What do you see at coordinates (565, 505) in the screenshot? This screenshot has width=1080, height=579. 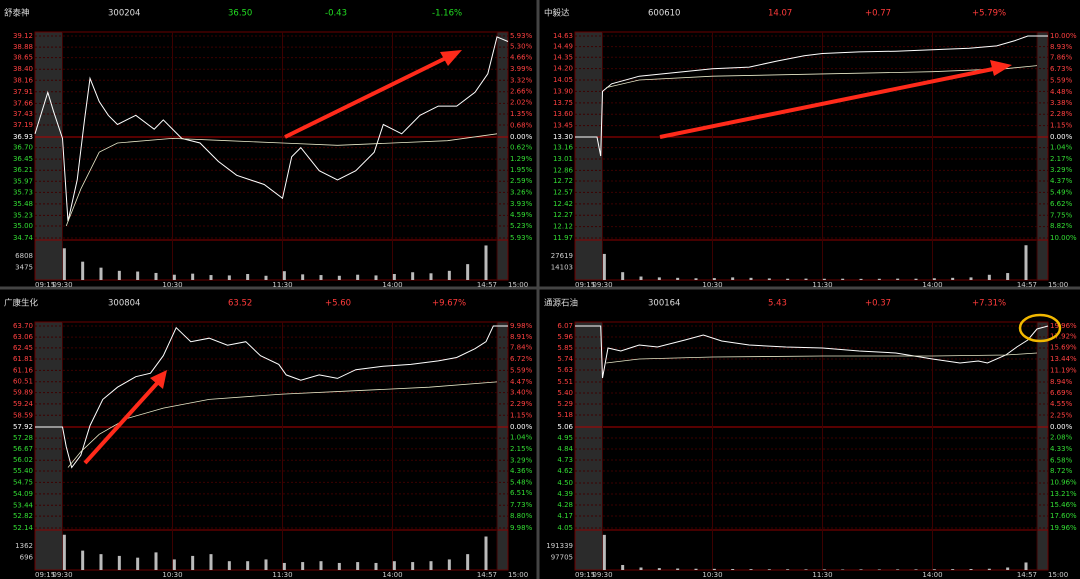 I see `y-tick-label: 4.28` at bounding box center [565, 505].